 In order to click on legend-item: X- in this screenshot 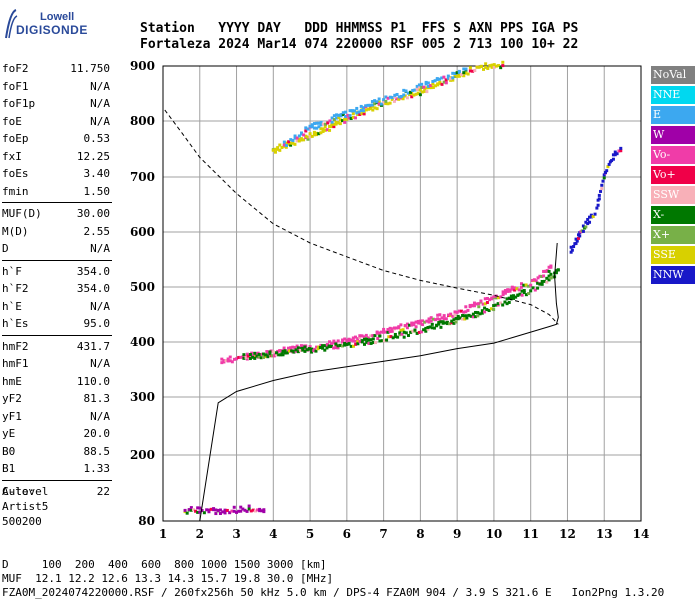, I will do `click(673, 215)`.